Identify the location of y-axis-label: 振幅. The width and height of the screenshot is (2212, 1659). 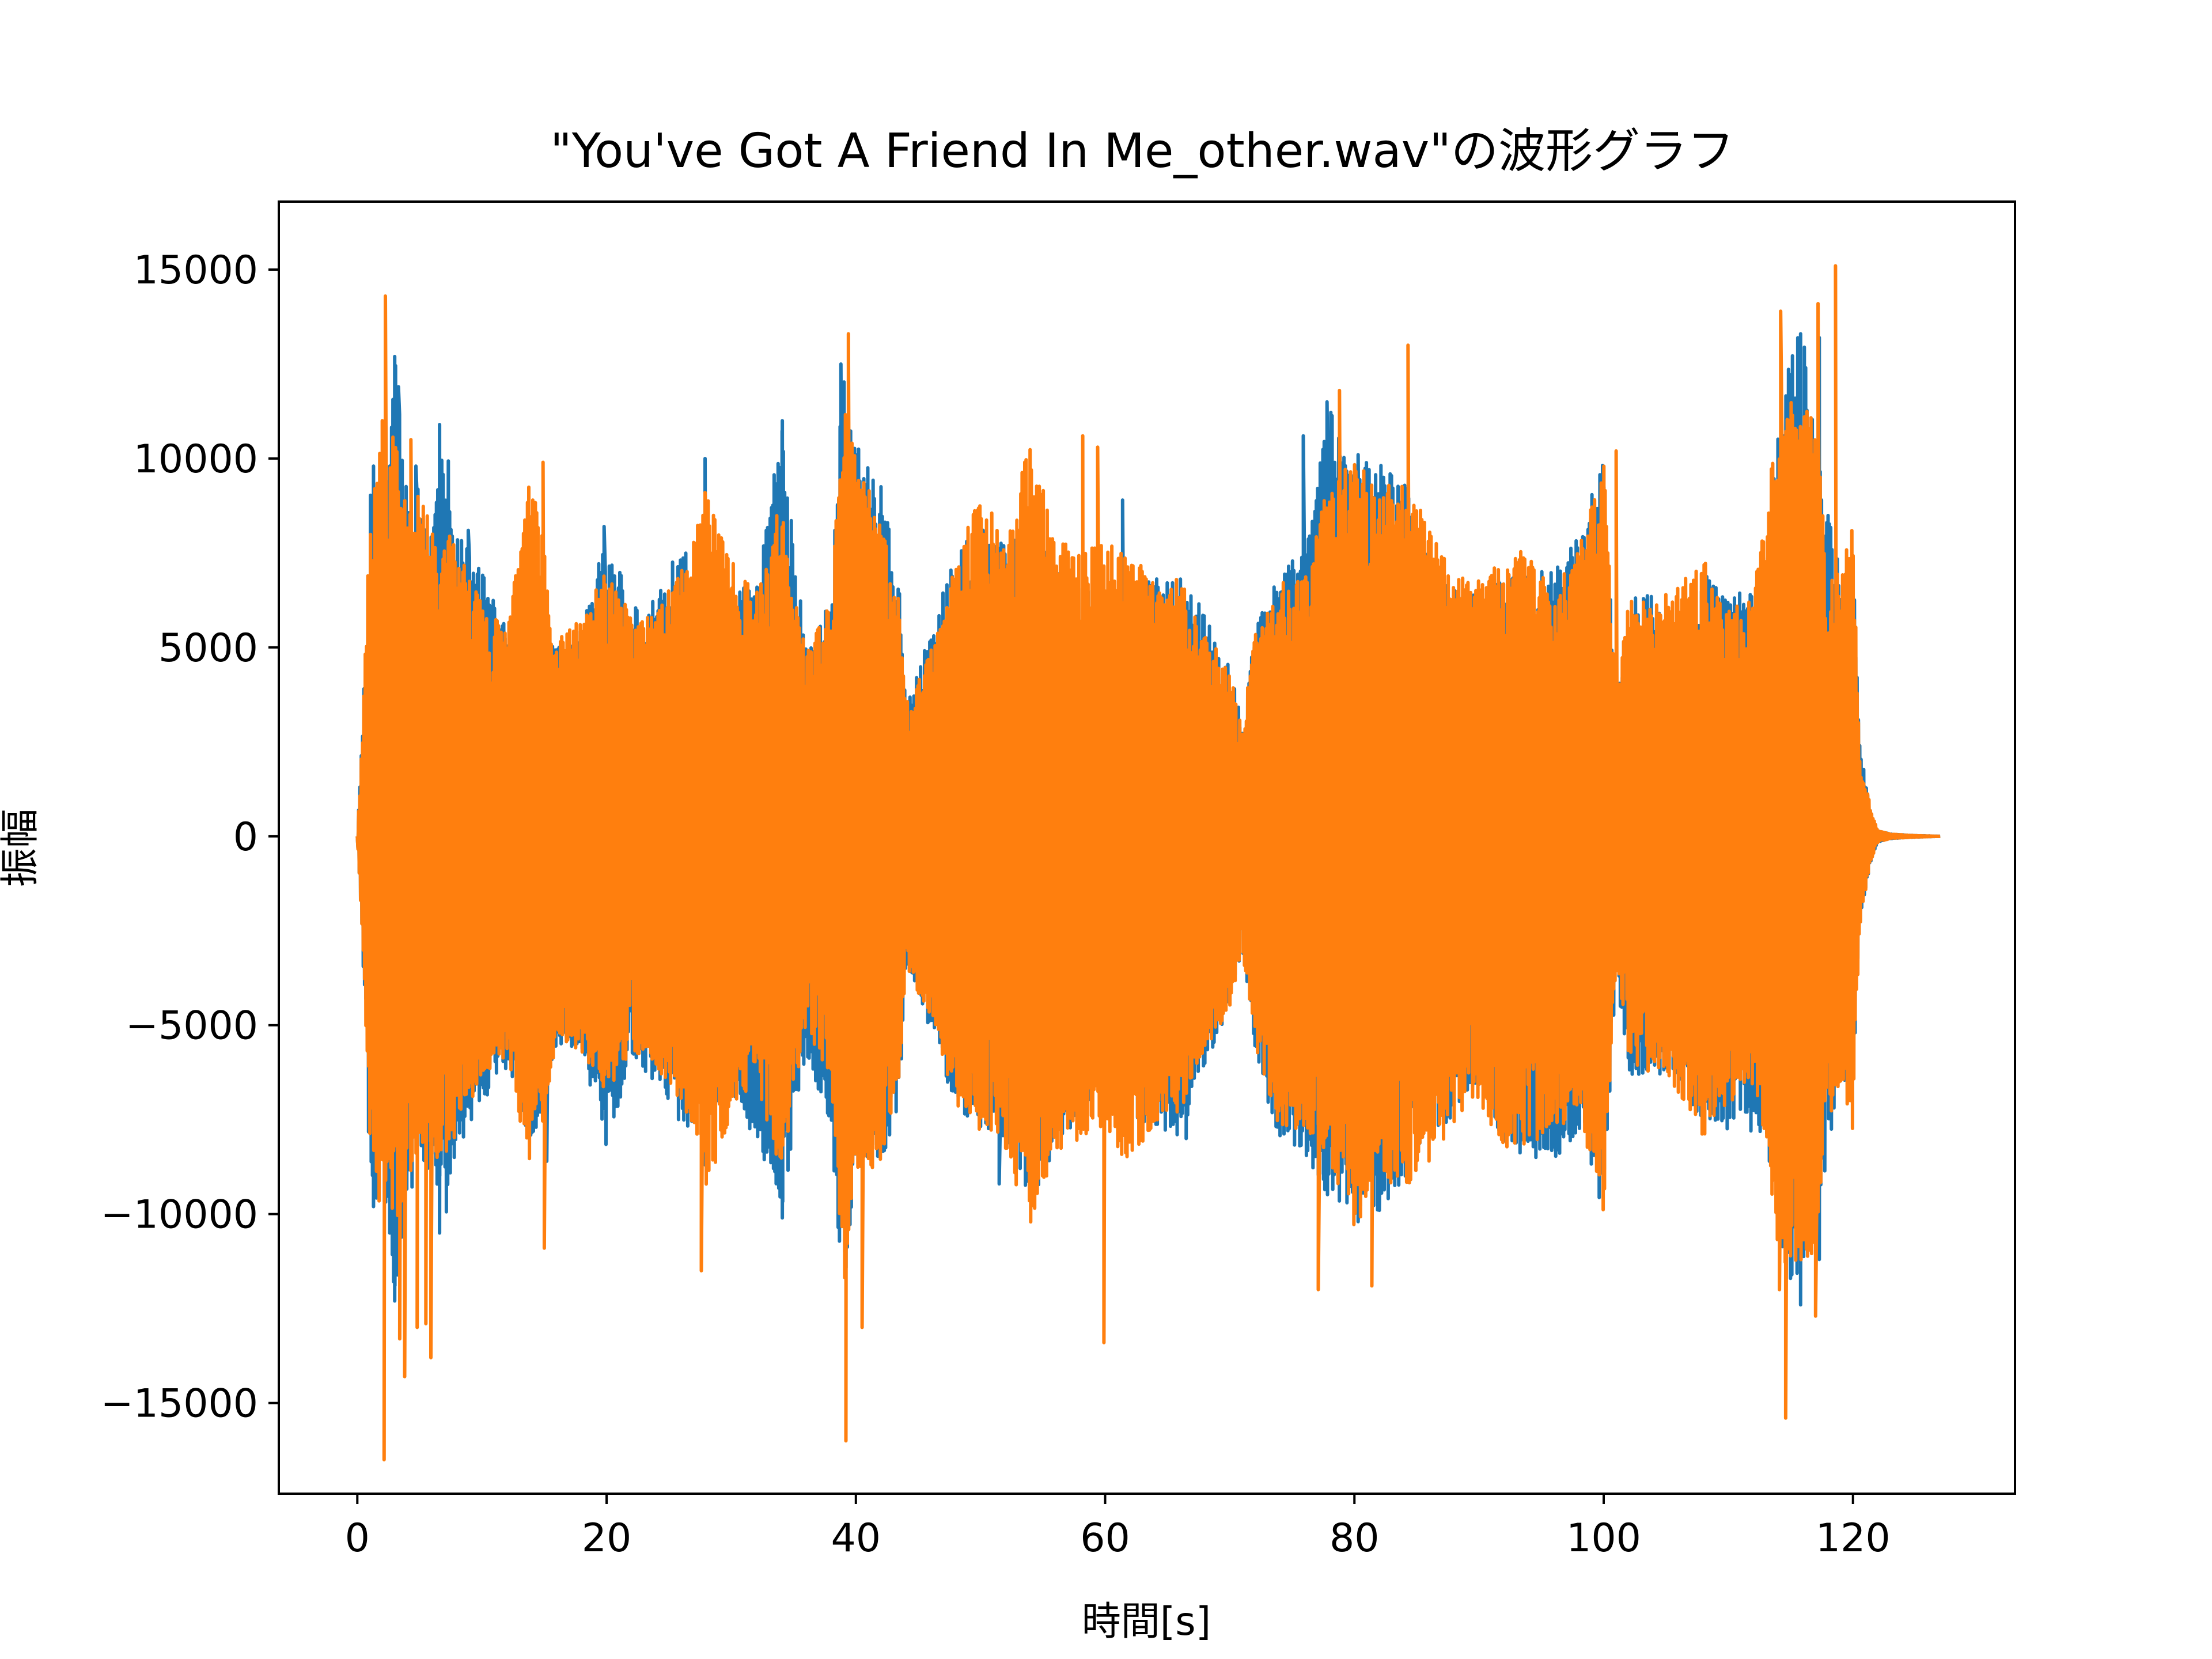
(21, 848).